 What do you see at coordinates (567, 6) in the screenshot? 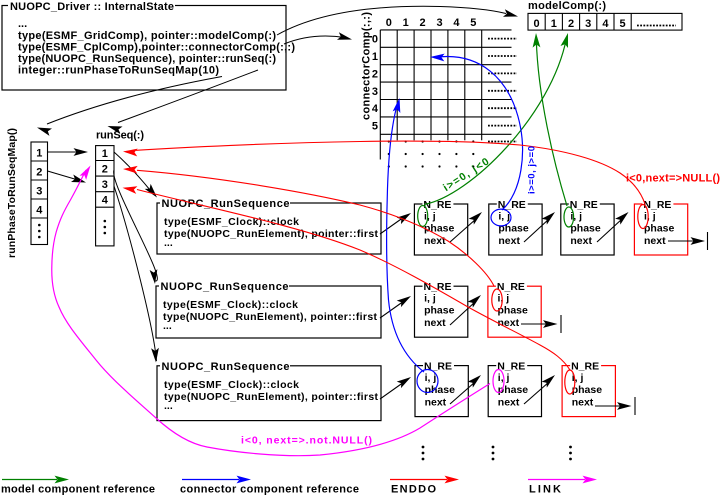
I see `svg-text: modelComp(:)` at bounding box center [567, 6].